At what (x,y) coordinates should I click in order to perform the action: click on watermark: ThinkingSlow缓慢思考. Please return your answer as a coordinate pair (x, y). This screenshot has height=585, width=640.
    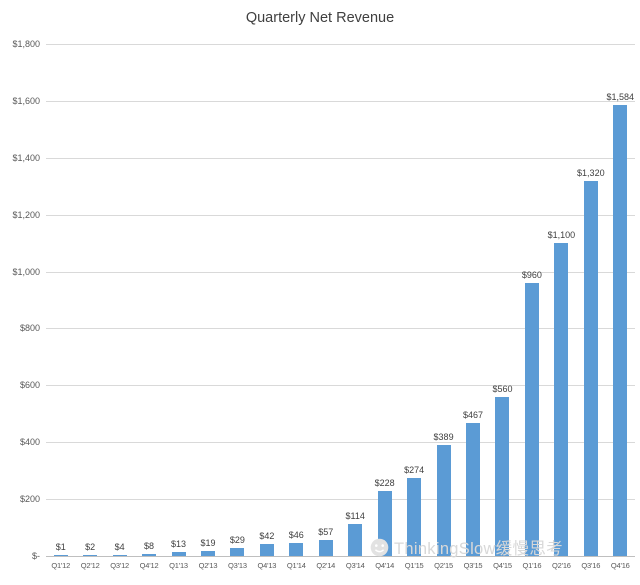
    Looking at the image, I should click on (466, 547).